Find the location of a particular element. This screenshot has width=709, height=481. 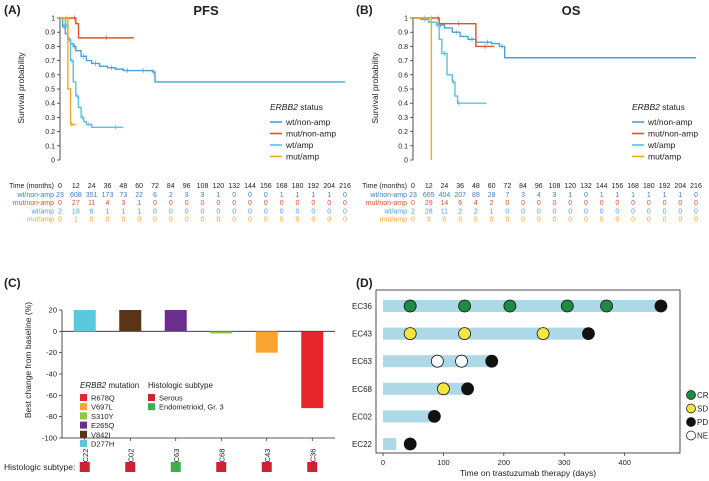

pfs-ylabel: Survival probability is located at coordinates (21, 88).